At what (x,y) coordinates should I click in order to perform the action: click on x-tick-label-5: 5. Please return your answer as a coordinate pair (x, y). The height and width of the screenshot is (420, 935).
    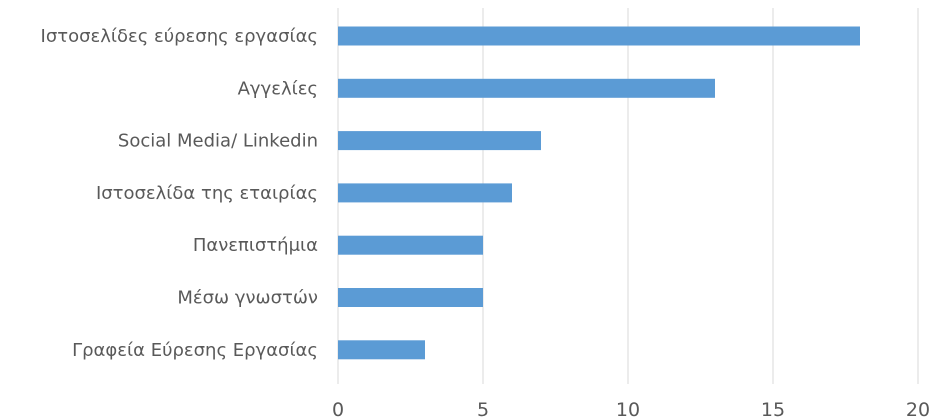
    Looking at the image, I should click on (483, 409).